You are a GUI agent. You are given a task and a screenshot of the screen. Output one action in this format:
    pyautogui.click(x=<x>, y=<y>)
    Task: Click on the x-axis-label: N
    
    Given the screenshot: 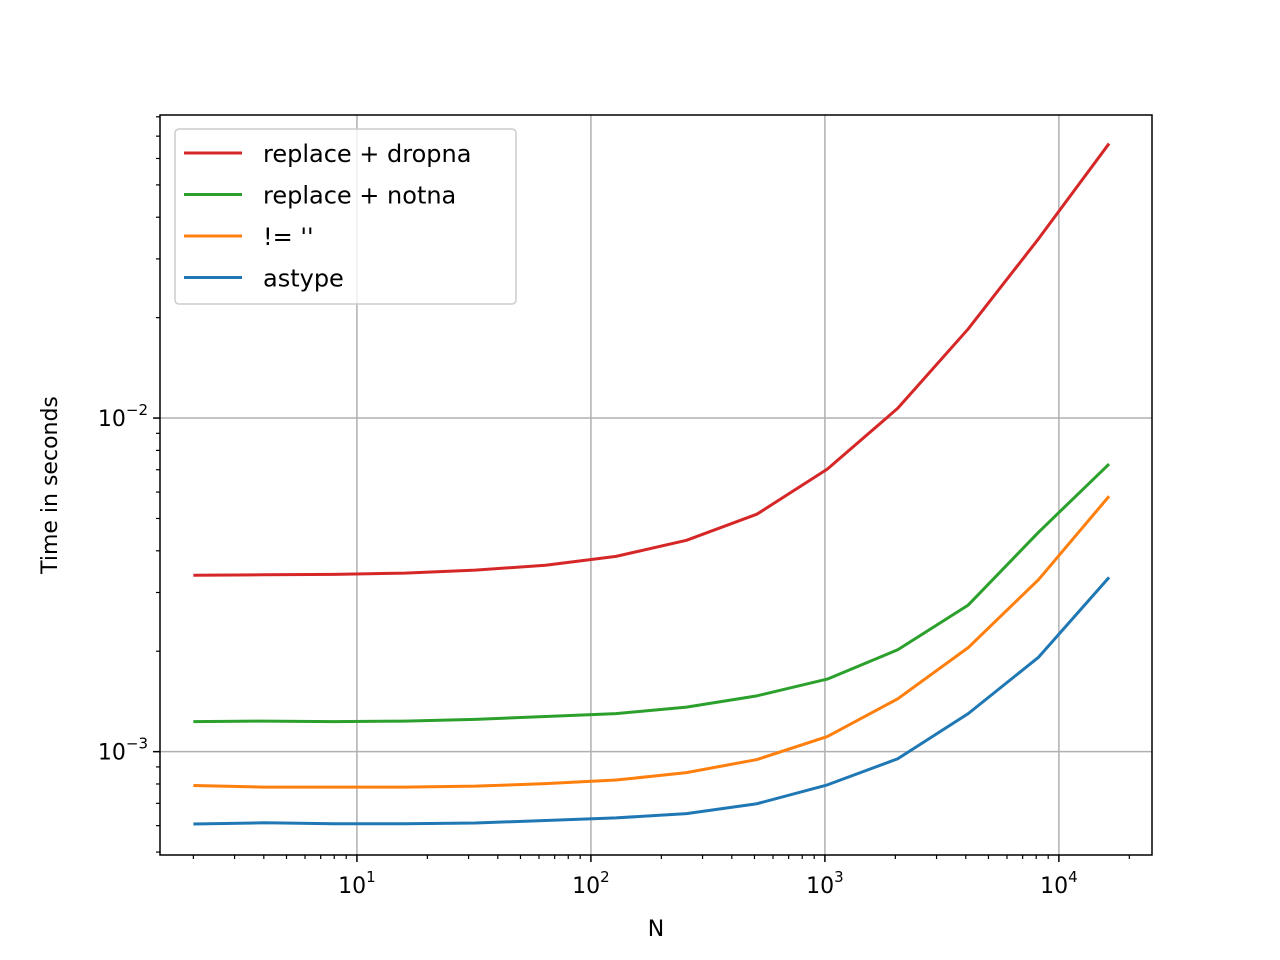 What is the action you would take?
    pyautogui.click(x=656, y=929)
    